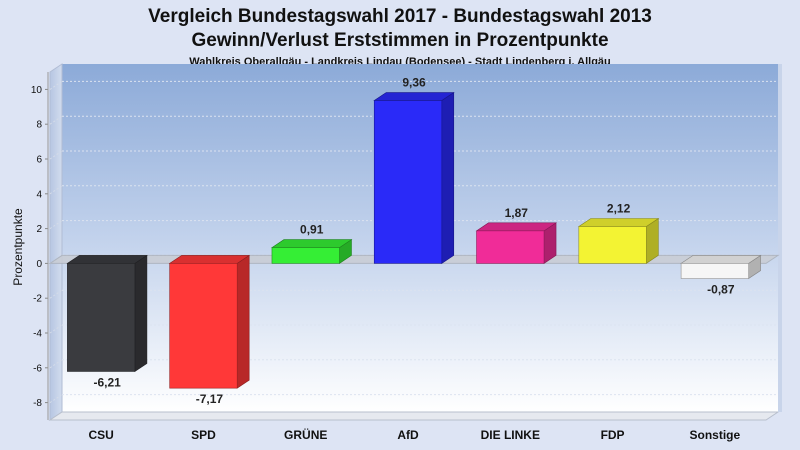 This screenshot has height=450, width=800. I want to click on bar-spd, so click(209, 321).